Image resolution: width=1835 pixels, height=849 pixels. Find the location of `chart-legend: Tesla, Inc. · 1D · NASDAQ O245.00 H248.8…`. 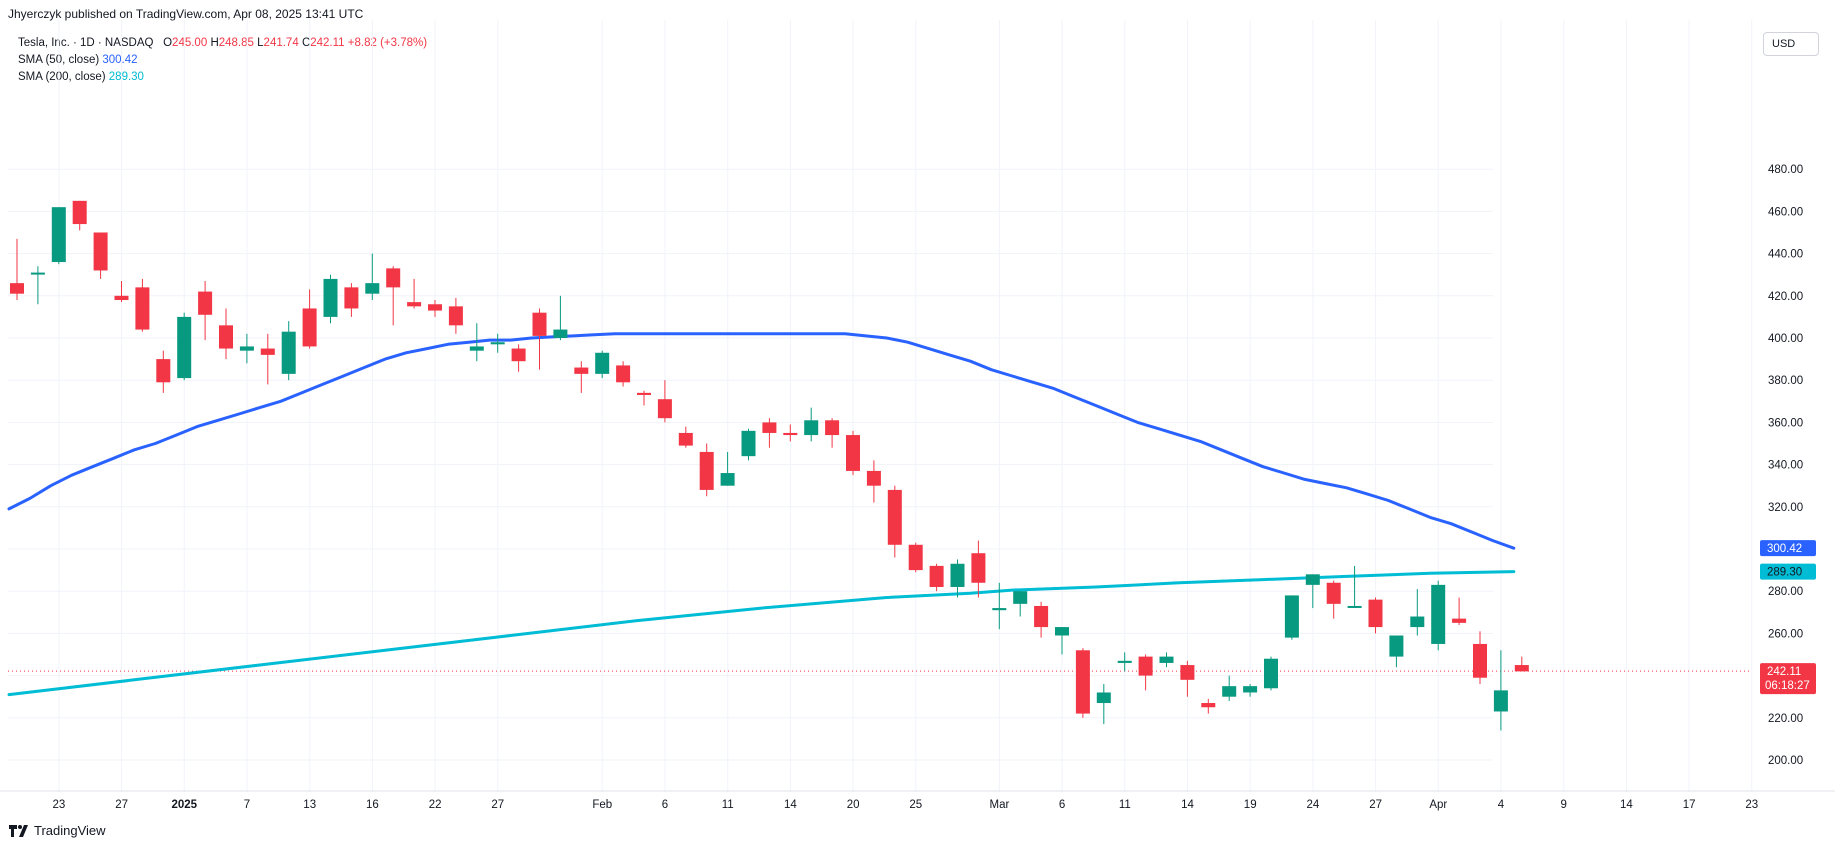

chart-legend: Tesla, Inc. · 1D · NASDAQ O245.00 H248.8… is located at coordinates (222, 60).